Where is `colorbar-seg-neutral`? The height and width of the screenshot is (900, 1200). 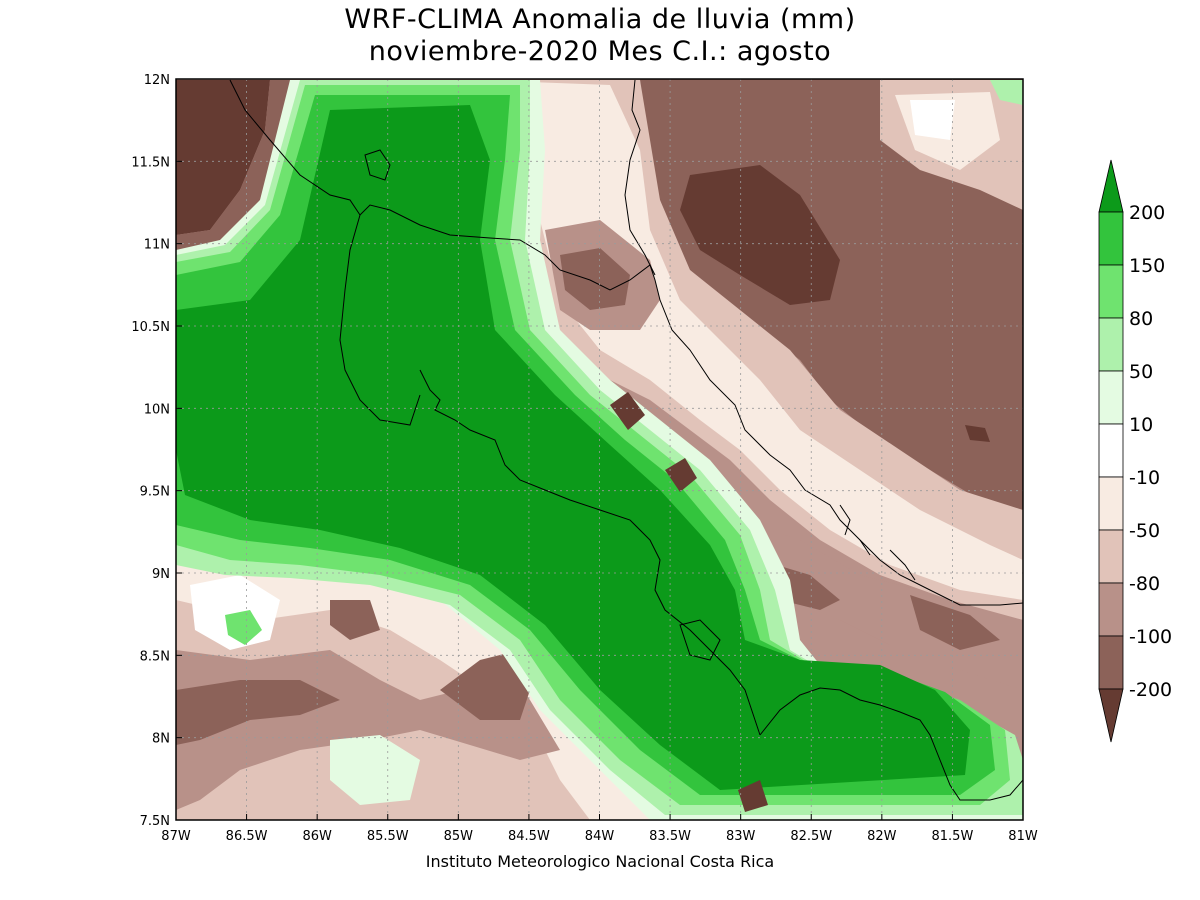 colorbar-seg-neutral is located at coordinates (1111, 450).